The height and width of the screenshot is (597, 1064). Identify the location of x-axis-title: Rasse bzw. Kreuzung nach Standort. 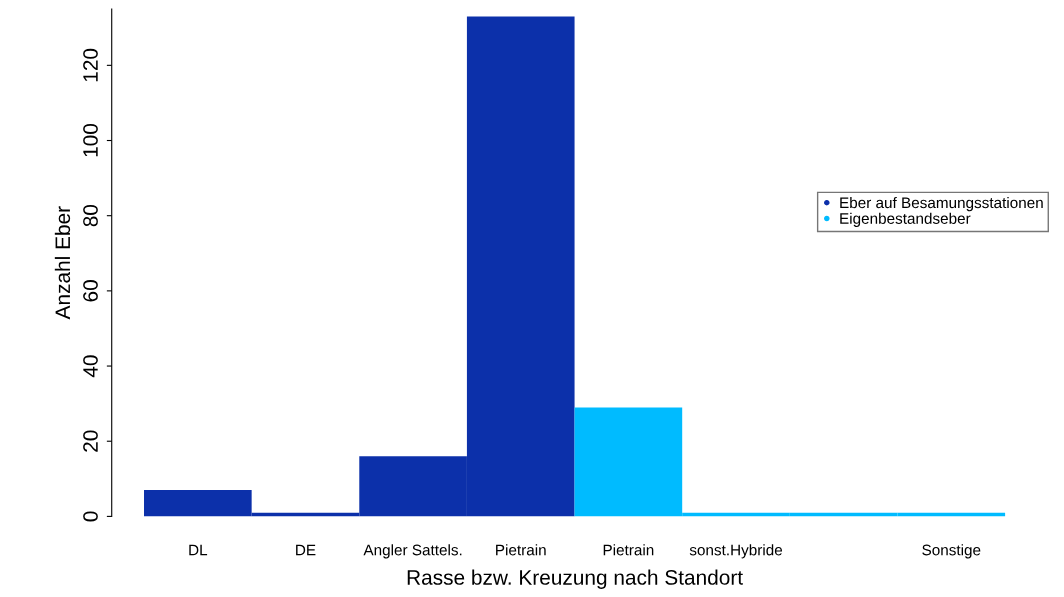
(575, 579).